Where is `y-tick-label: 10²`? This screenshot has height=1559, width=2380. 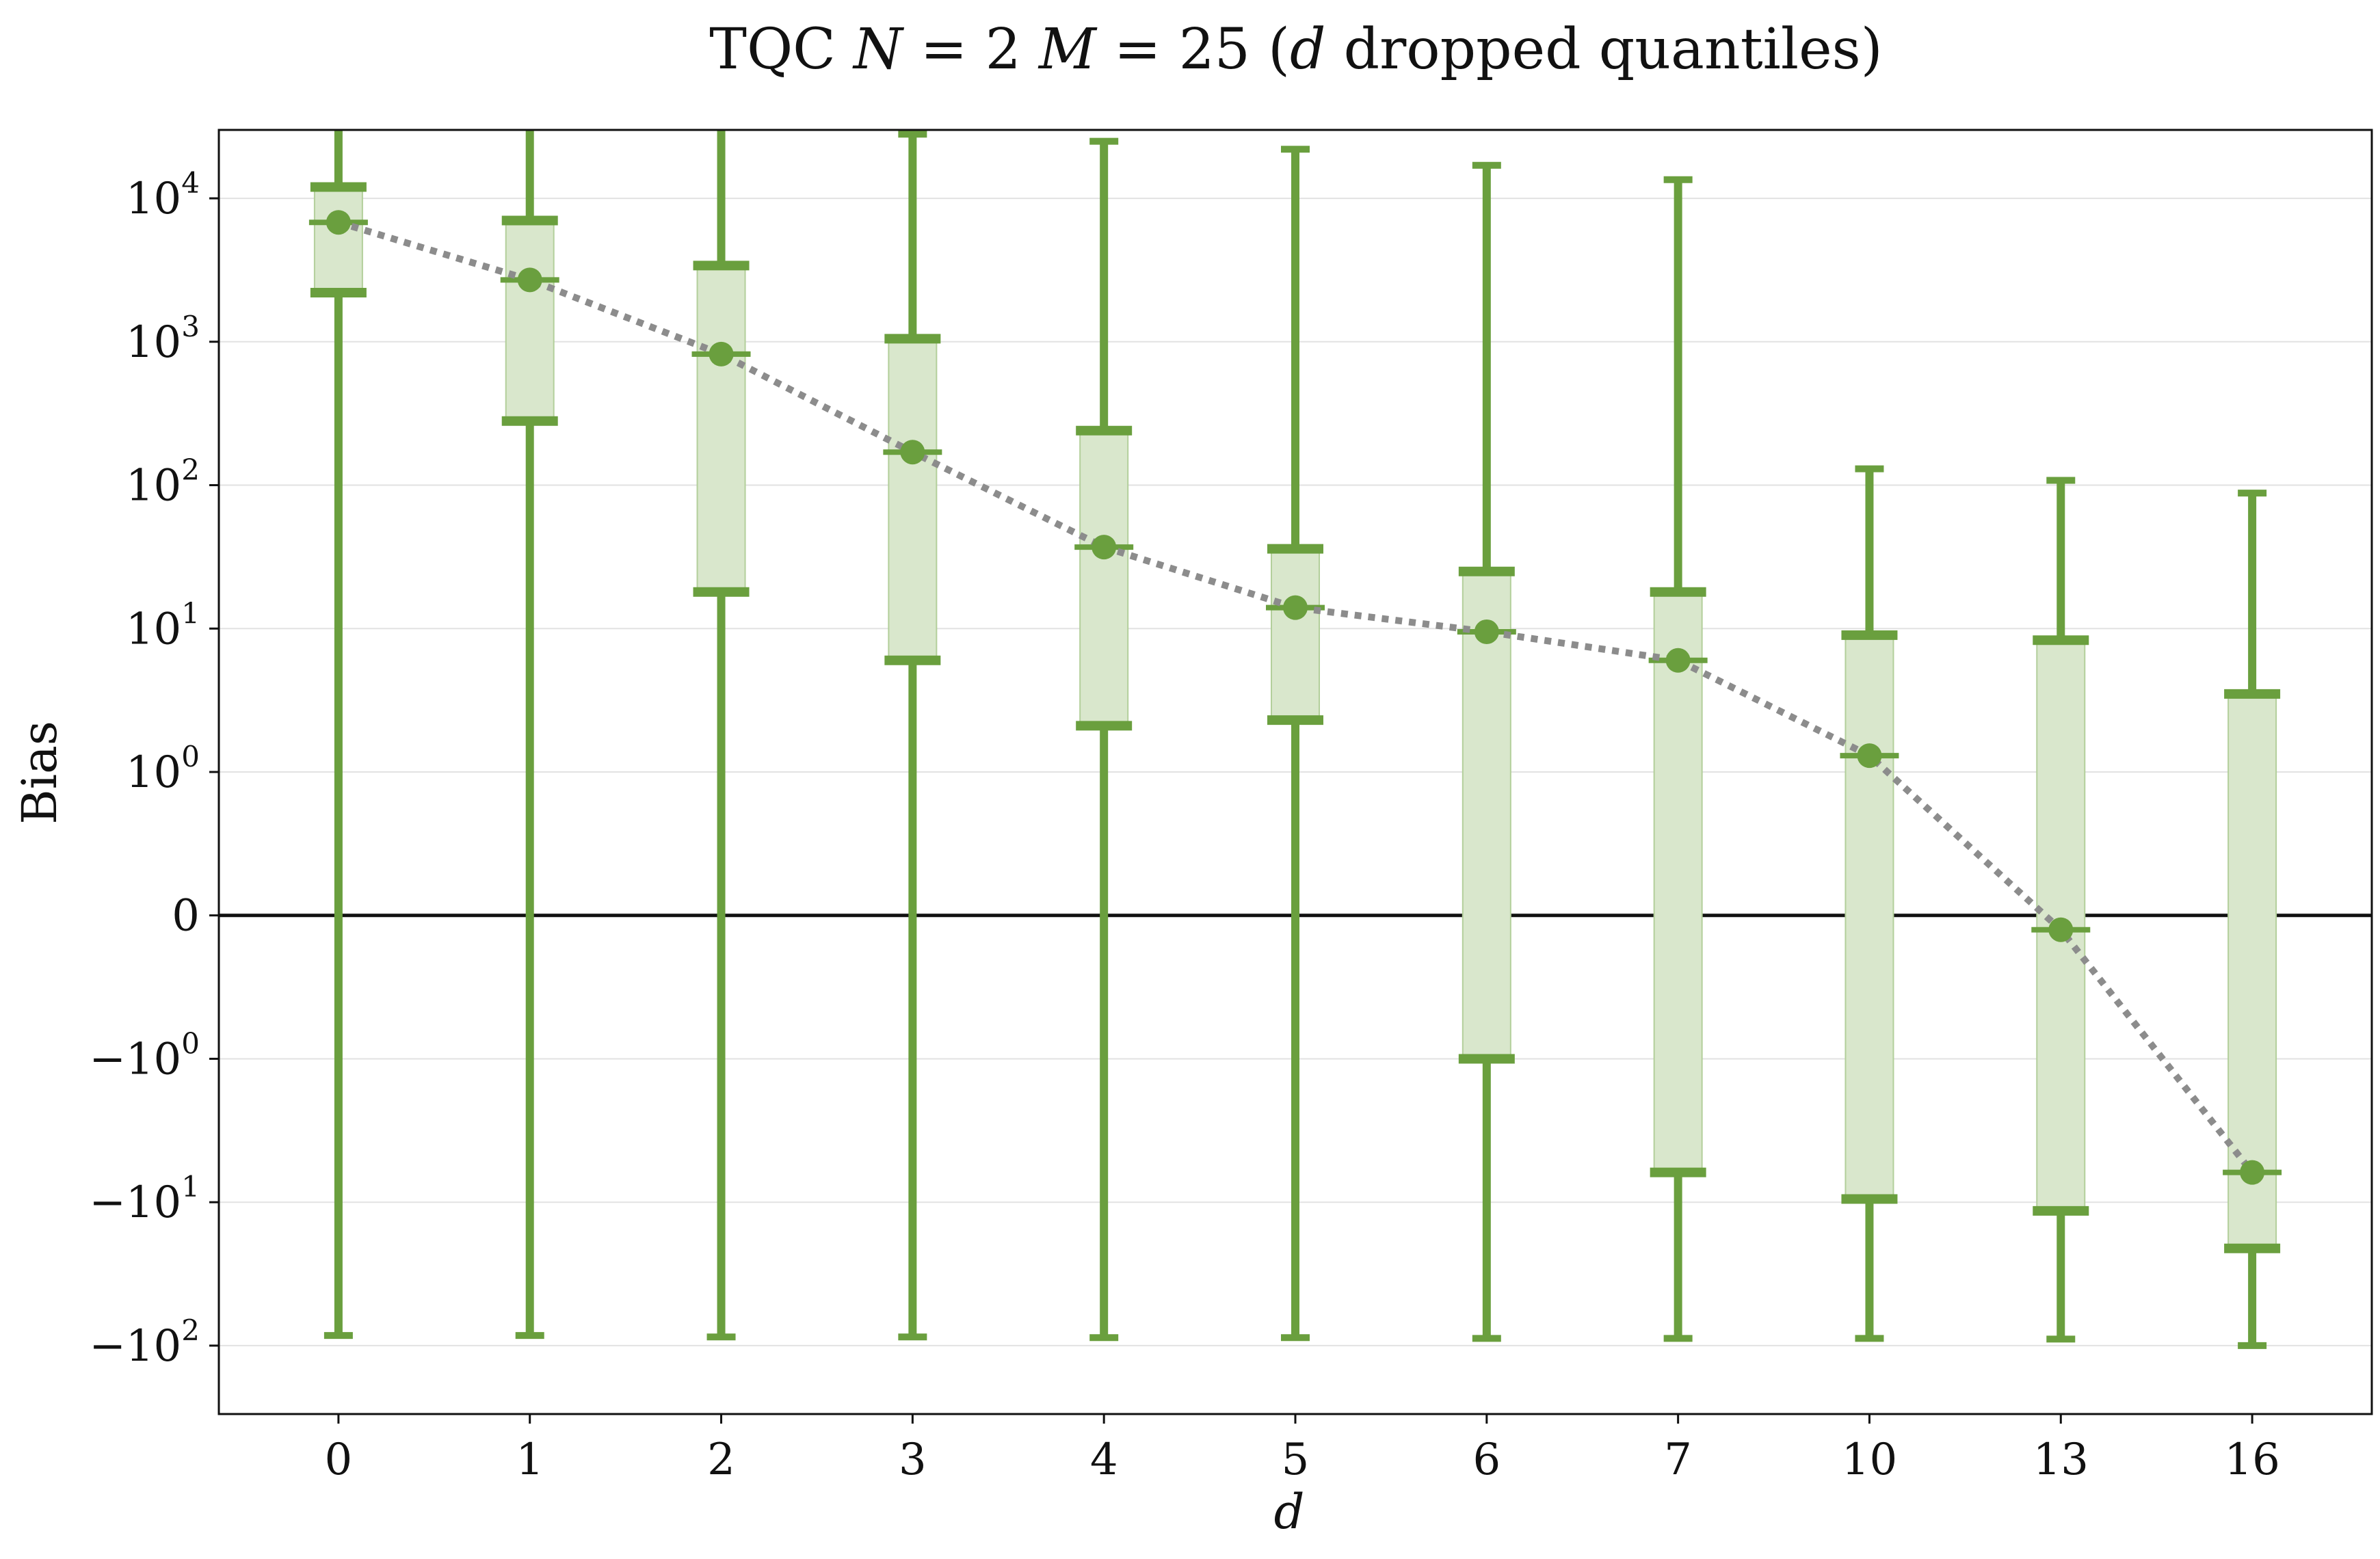
y-tick-label: 10² is located at coordinates (163, 482).